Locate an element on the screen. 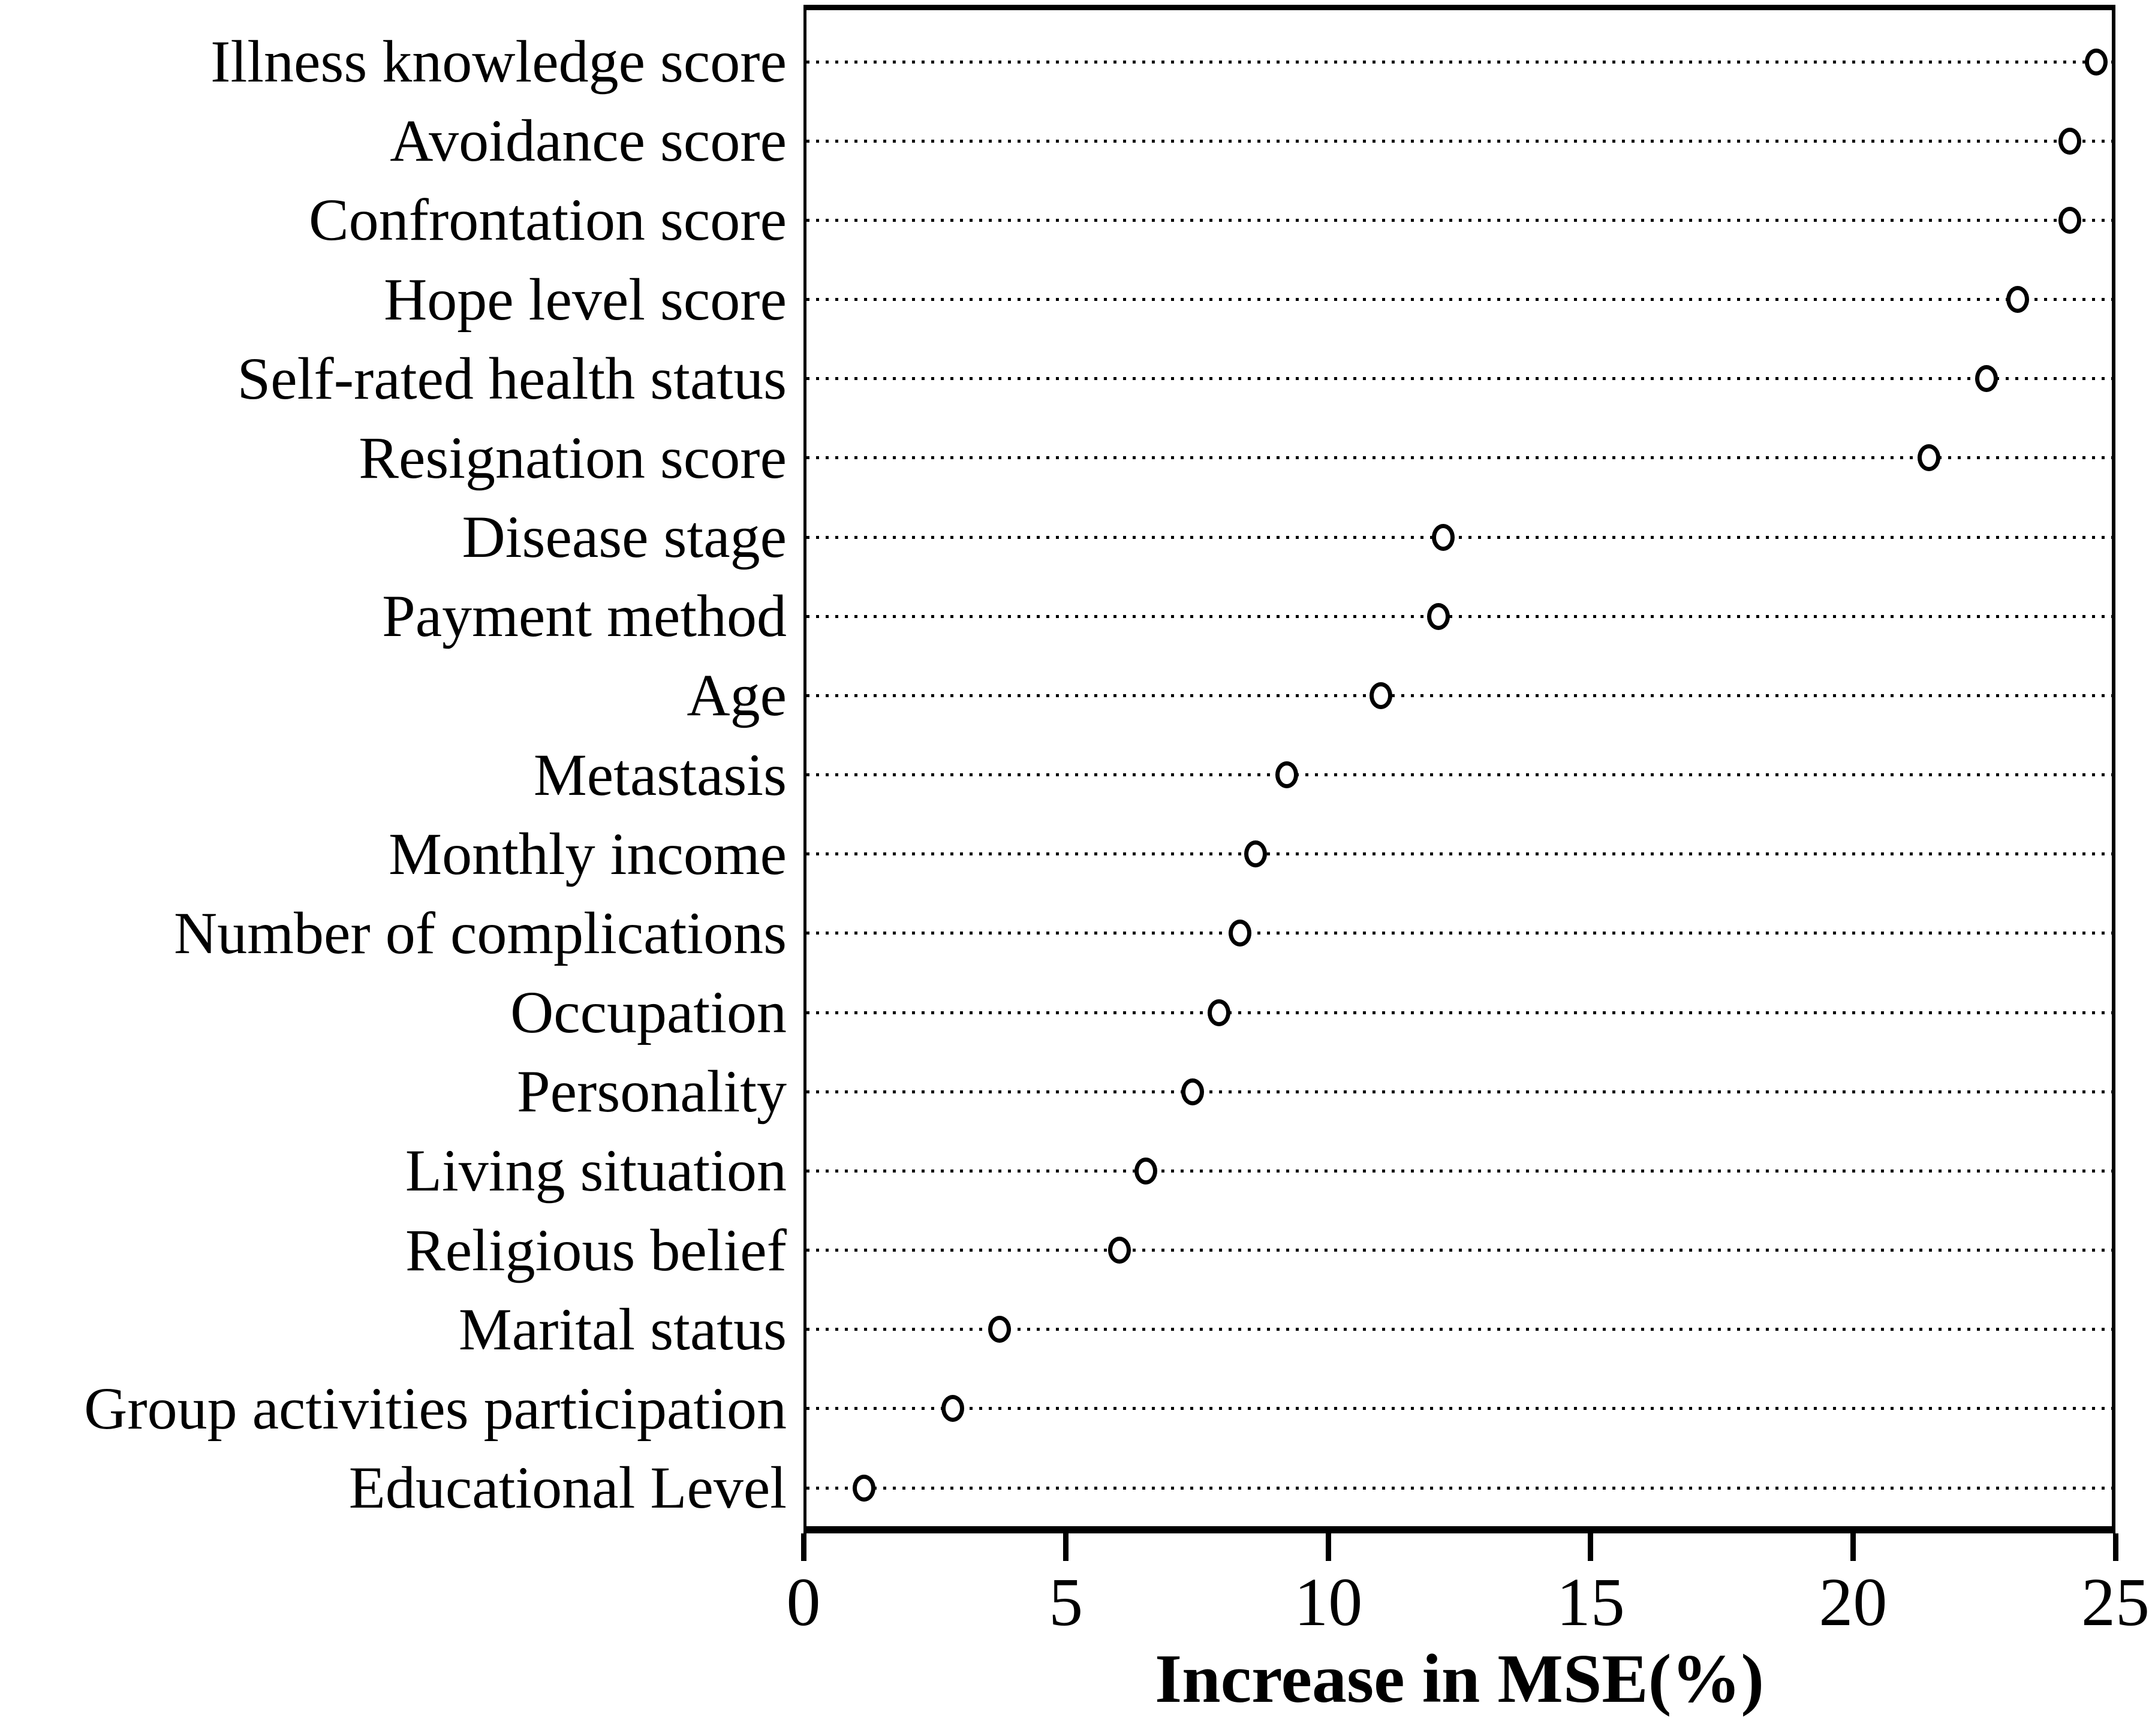 The height and width of the screenshot is (1736, 2149). category-label: Avoidance score is located at coordinates (588, 140).